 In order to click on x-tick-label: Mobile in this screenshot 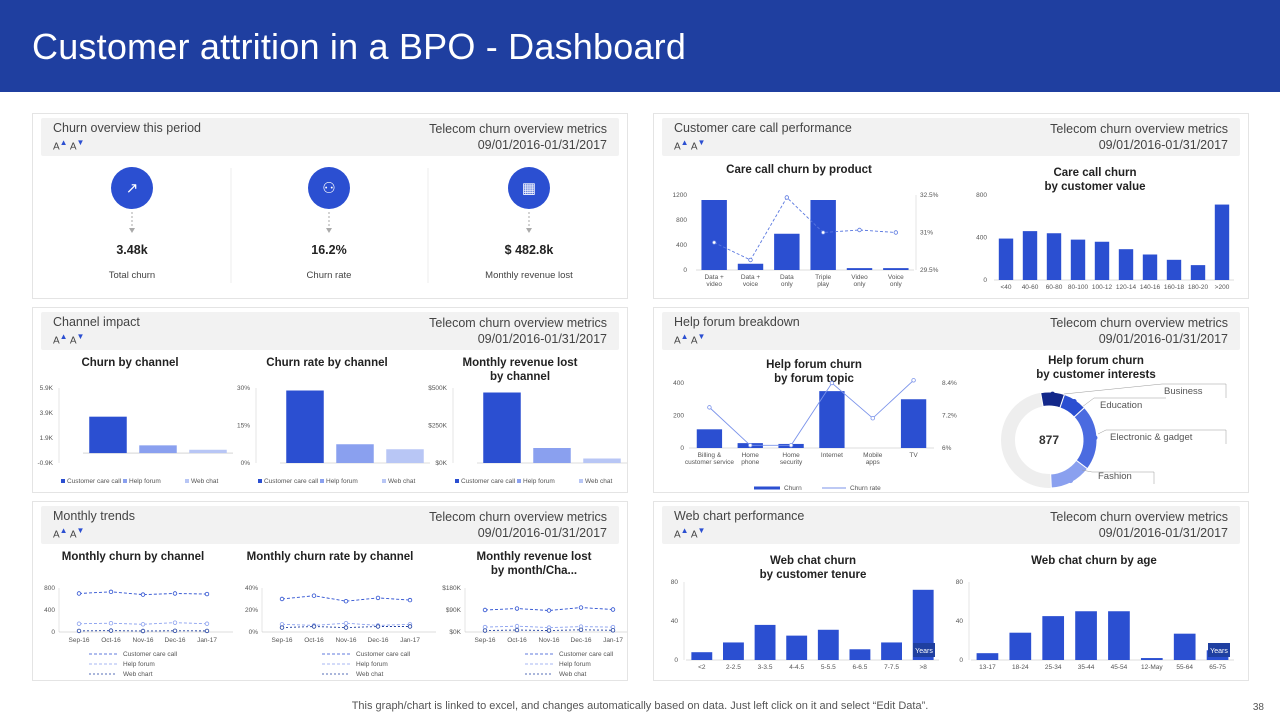, I will do `click(873, 455)`.